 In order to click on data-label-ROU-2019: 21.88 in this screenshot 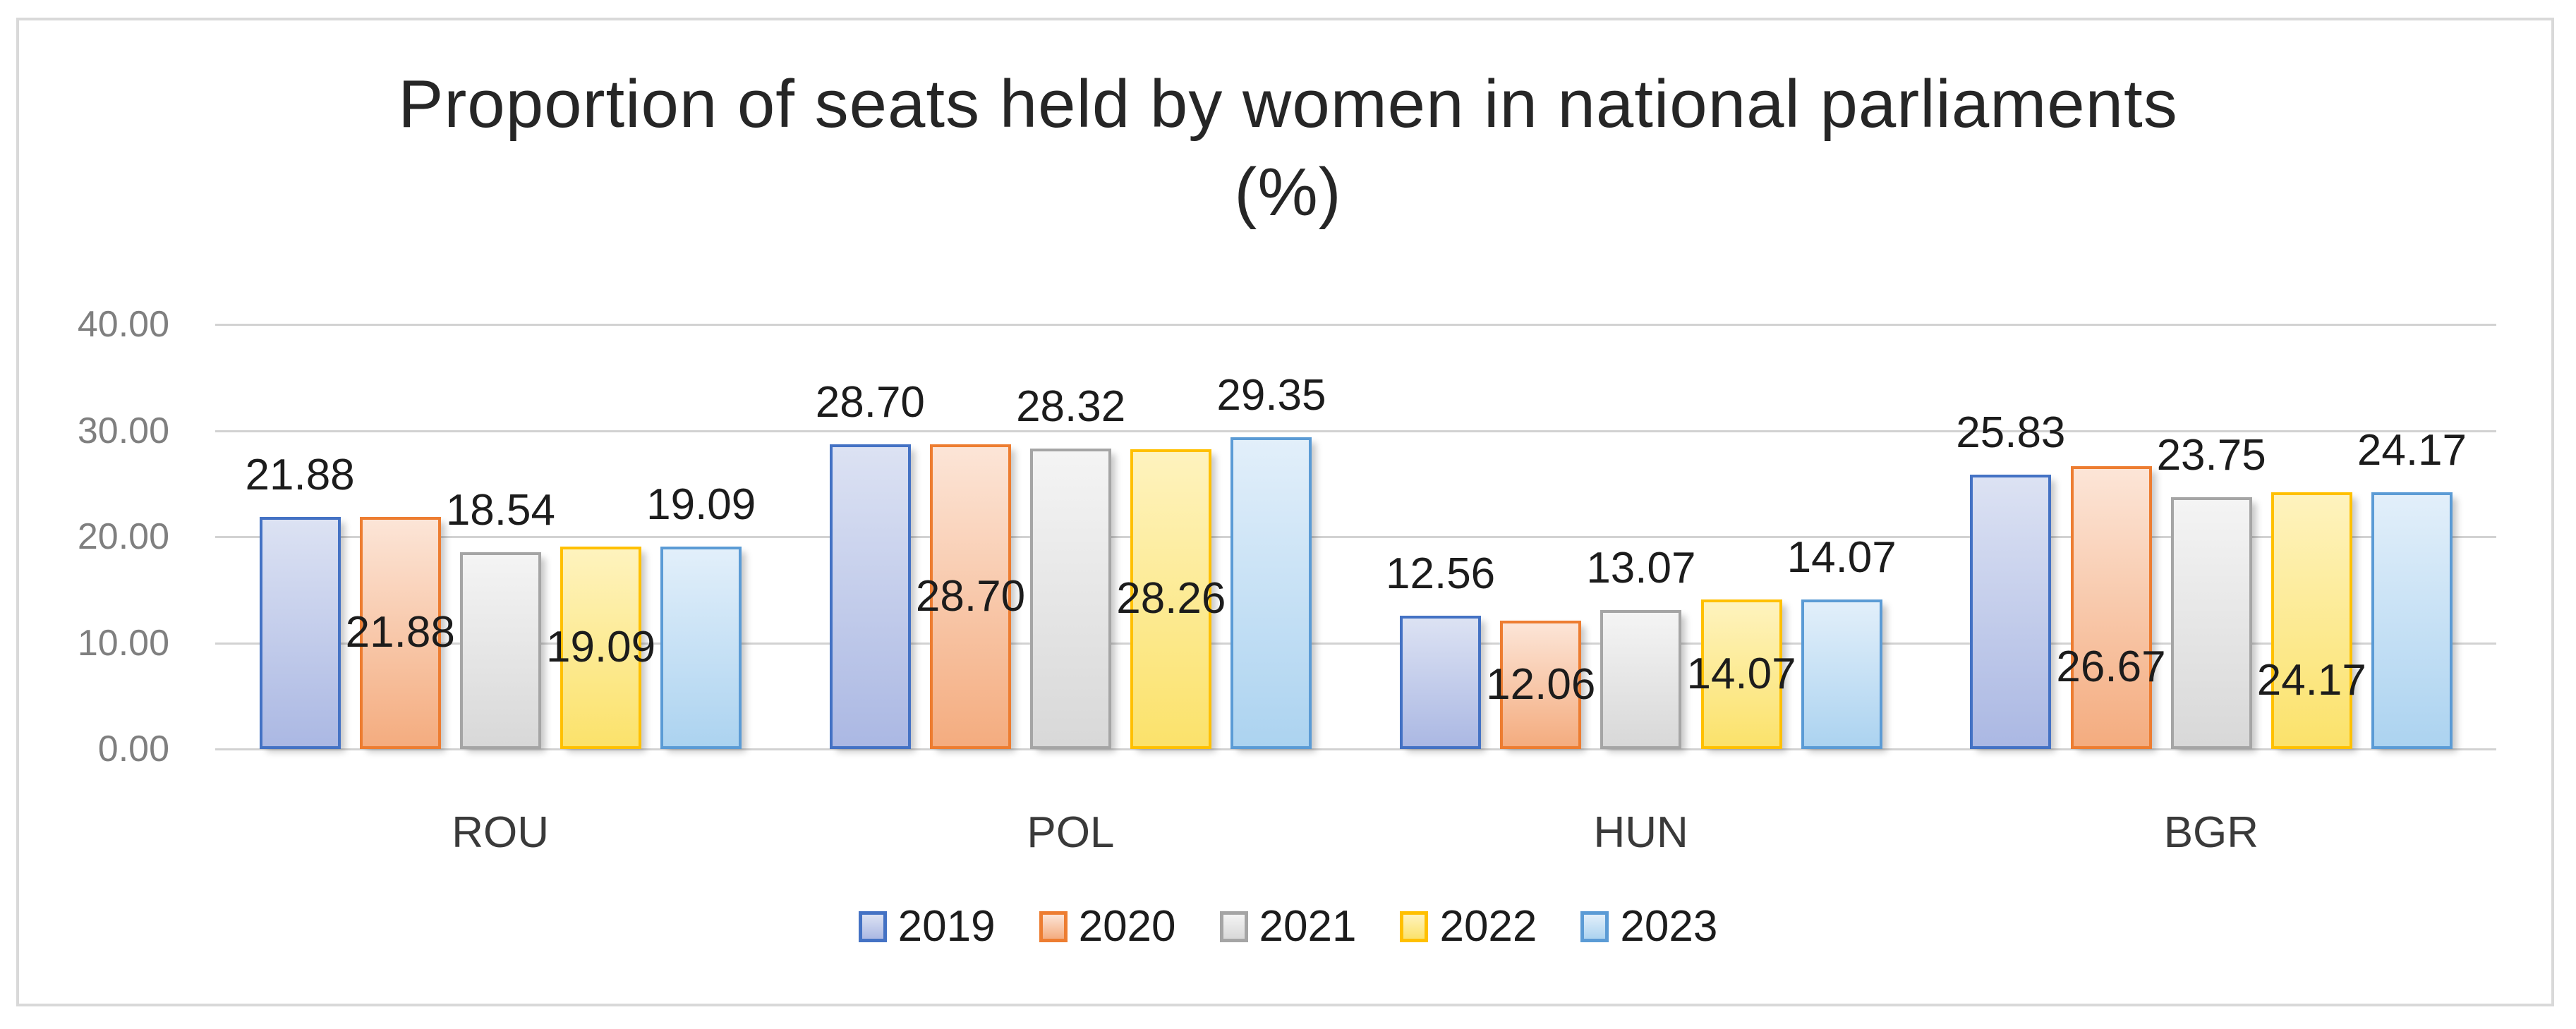, I will do `click(300, 474)`.